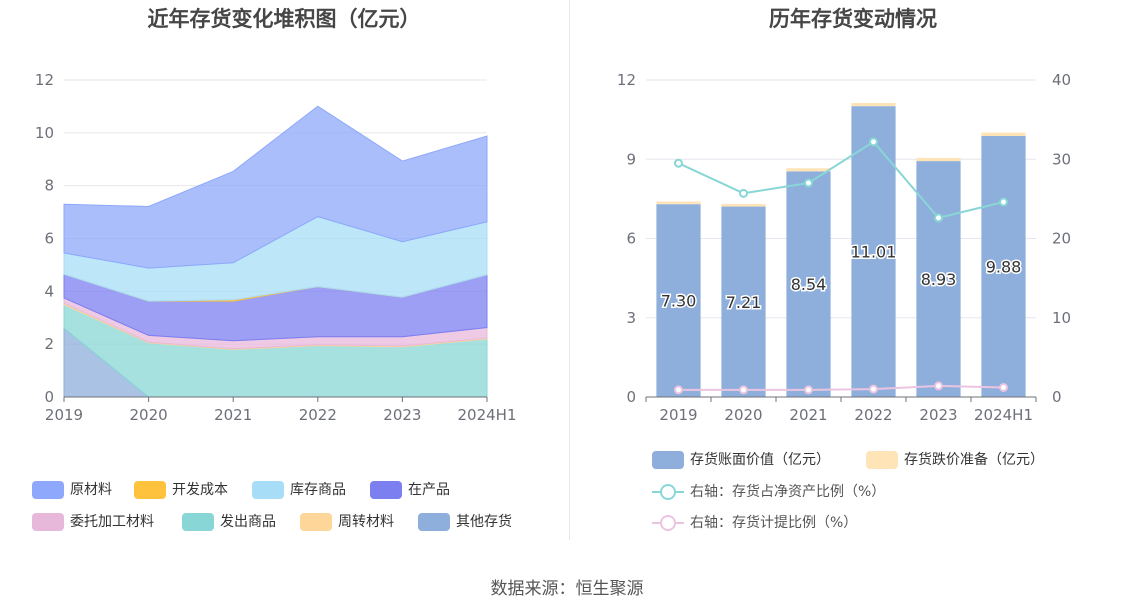  Describe the element at coordinates (366, 522) in the screenshot. I see `legend-label: 周转材料` at that location.